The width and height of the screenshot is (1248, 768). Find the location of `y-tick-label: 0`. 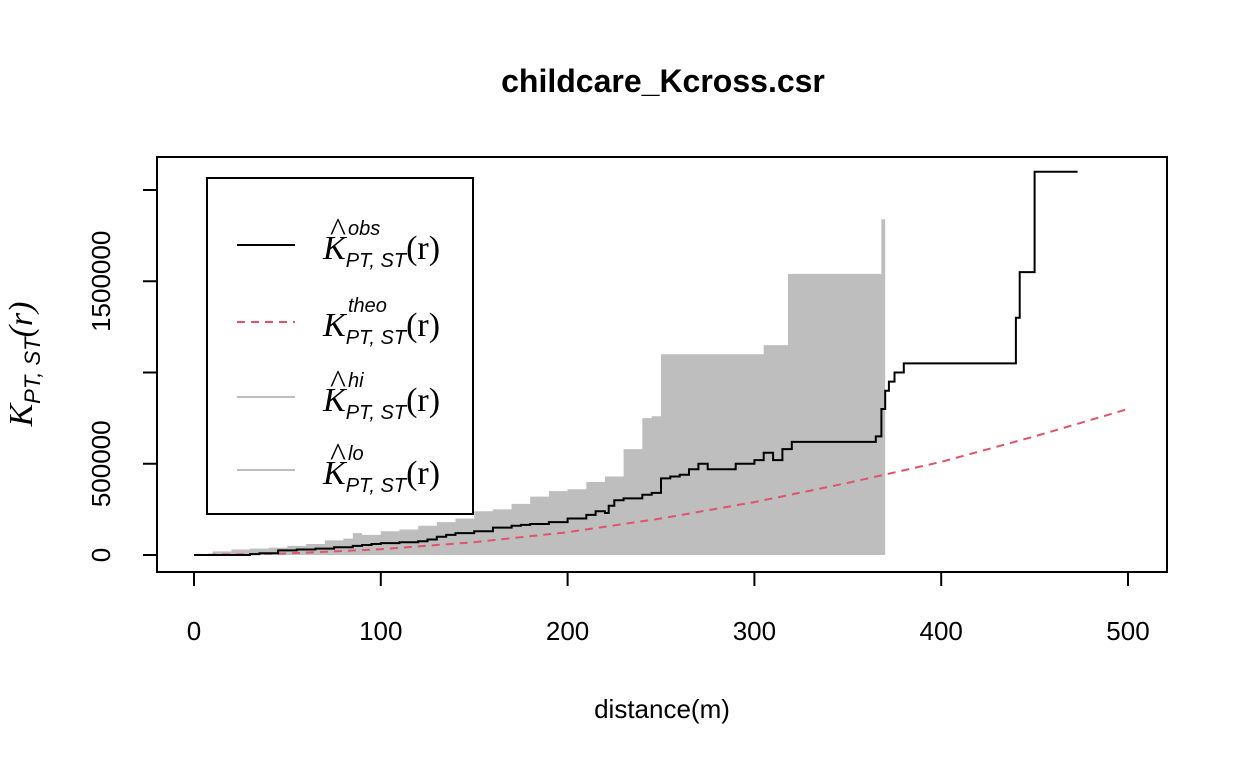

y-tick-label: 0 is located at coordinates (101, 555).